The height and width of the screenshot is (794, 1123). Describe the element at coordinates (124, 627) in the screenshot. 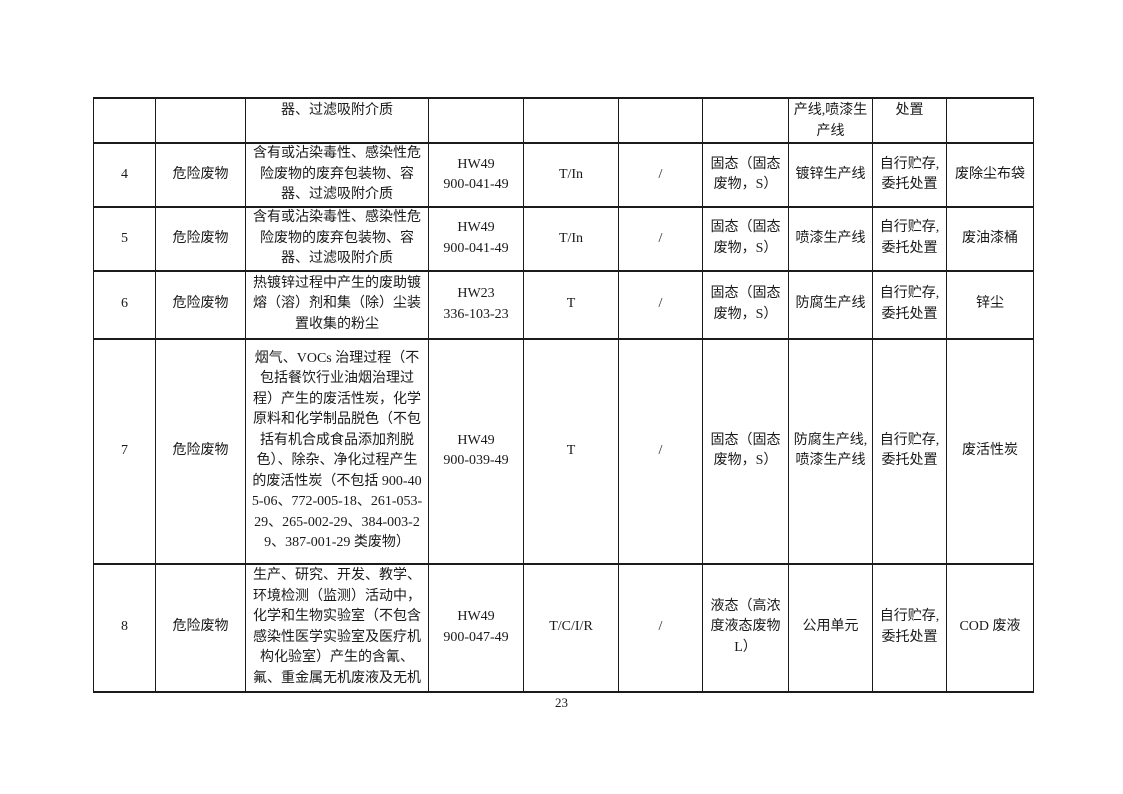

I see `cell-no: 8` at that location.